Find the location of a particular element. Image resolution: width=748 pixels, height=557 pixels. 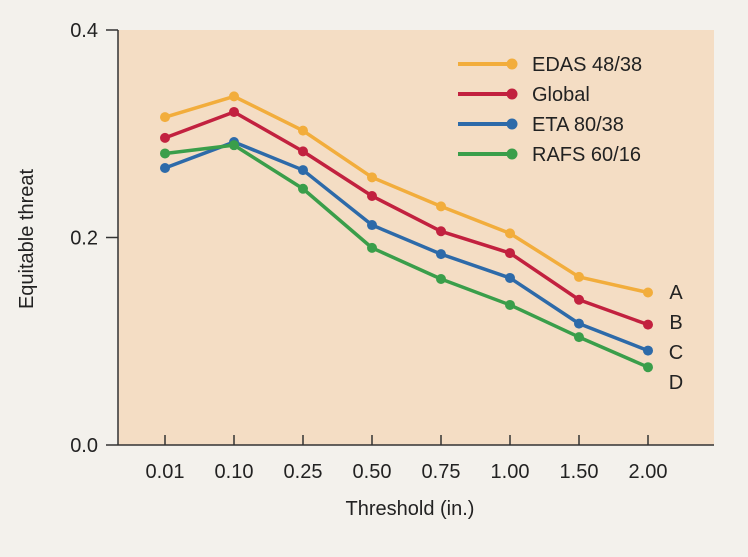

y-tick-label: 0.0 is located at coordinates (84, 446).